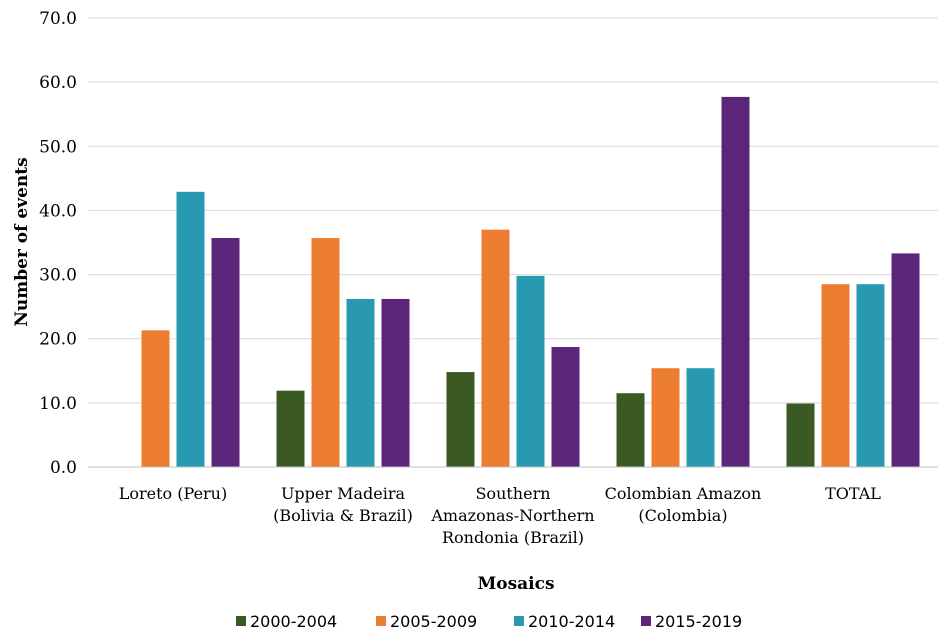 This screenshot has height=632, width=938. Describe the element at coordinates (58, 83) in the screenshot. I see `y-tick-label: 60.0` at that location.